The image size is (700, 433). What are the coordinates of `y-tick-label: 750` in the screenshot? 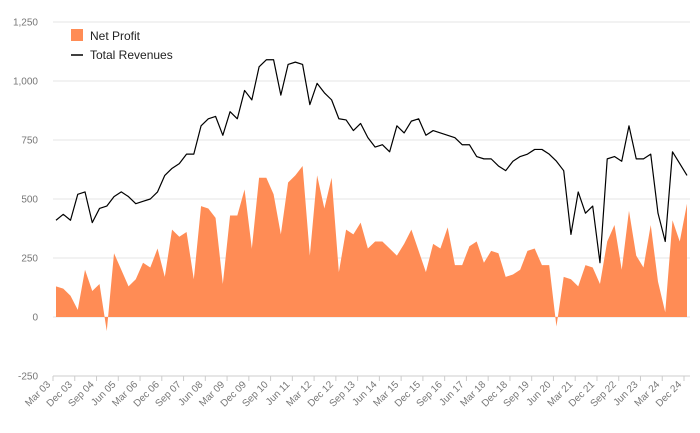 It's located at (29, 141).